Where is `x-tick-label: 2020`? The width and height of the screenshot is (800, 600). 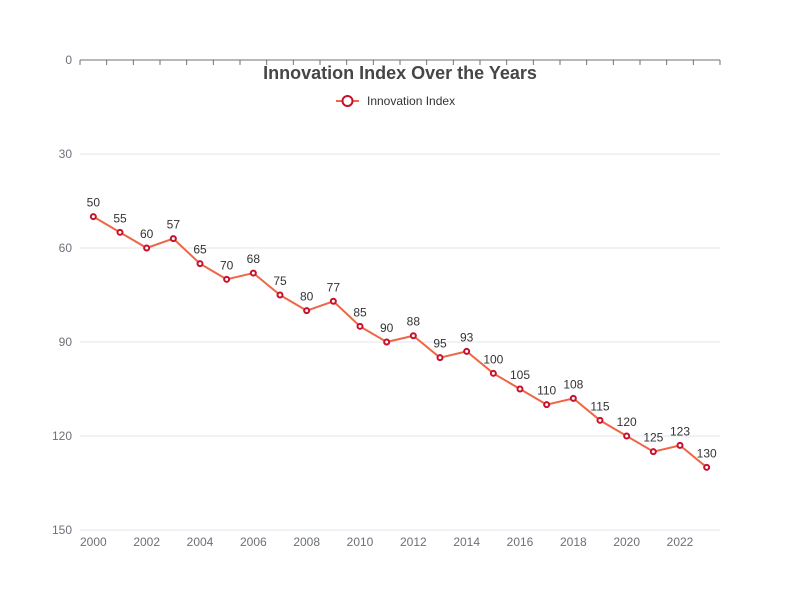 x-tick-label: 2020 is located at coordinates (626, 542).